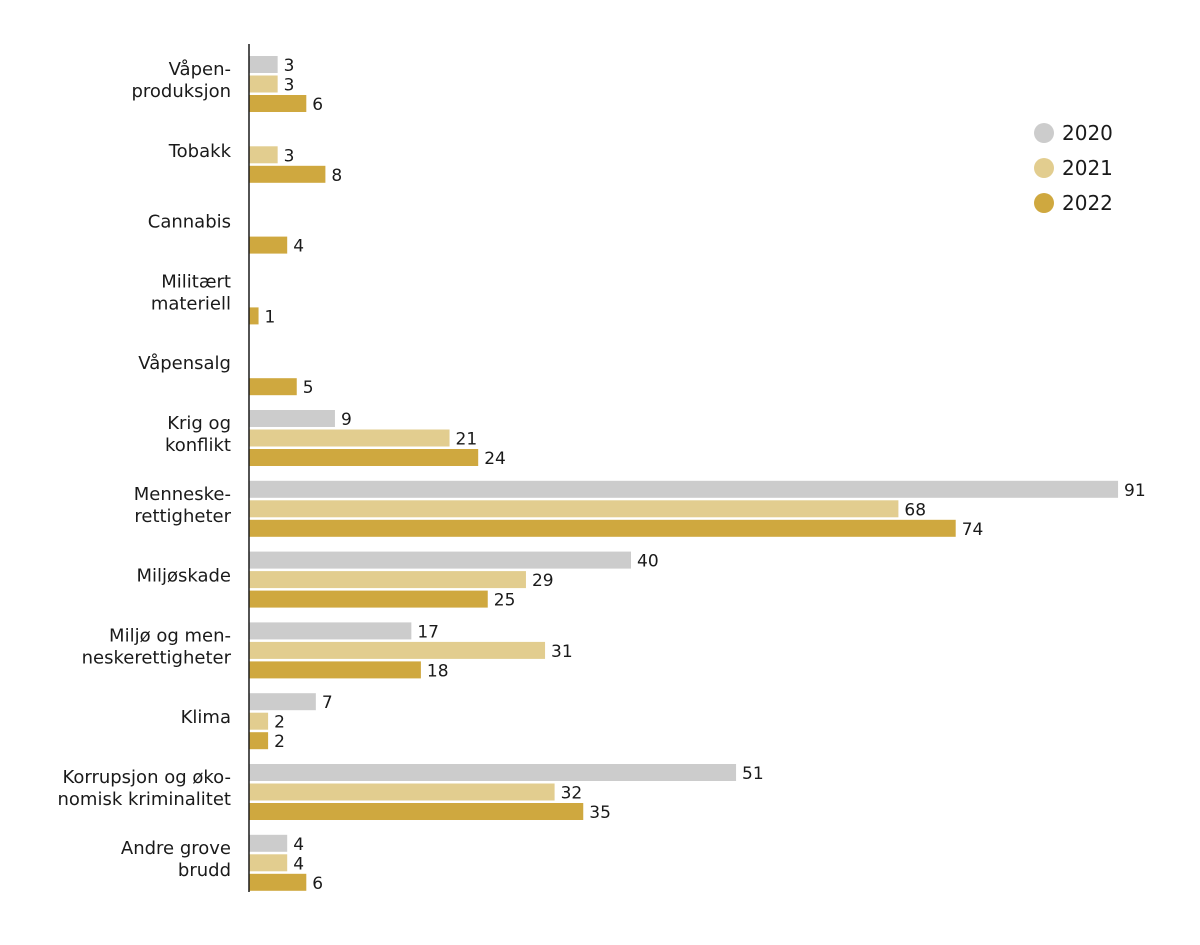 Image resolution: width=1200 pixels, height=945 pixels. Describe the element at coordinates (199, 423) in the screenshot. I see `category-label-line: Krig og` at that location.